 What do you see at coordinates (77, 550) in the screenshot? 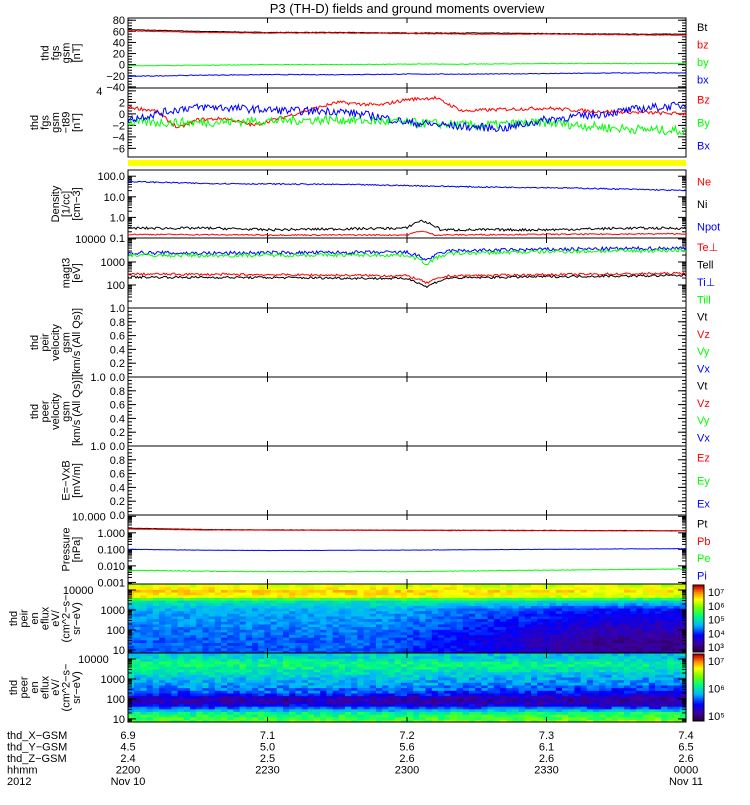
I see `y-axis-label: [nPa]` at bounding box center [77, 550].